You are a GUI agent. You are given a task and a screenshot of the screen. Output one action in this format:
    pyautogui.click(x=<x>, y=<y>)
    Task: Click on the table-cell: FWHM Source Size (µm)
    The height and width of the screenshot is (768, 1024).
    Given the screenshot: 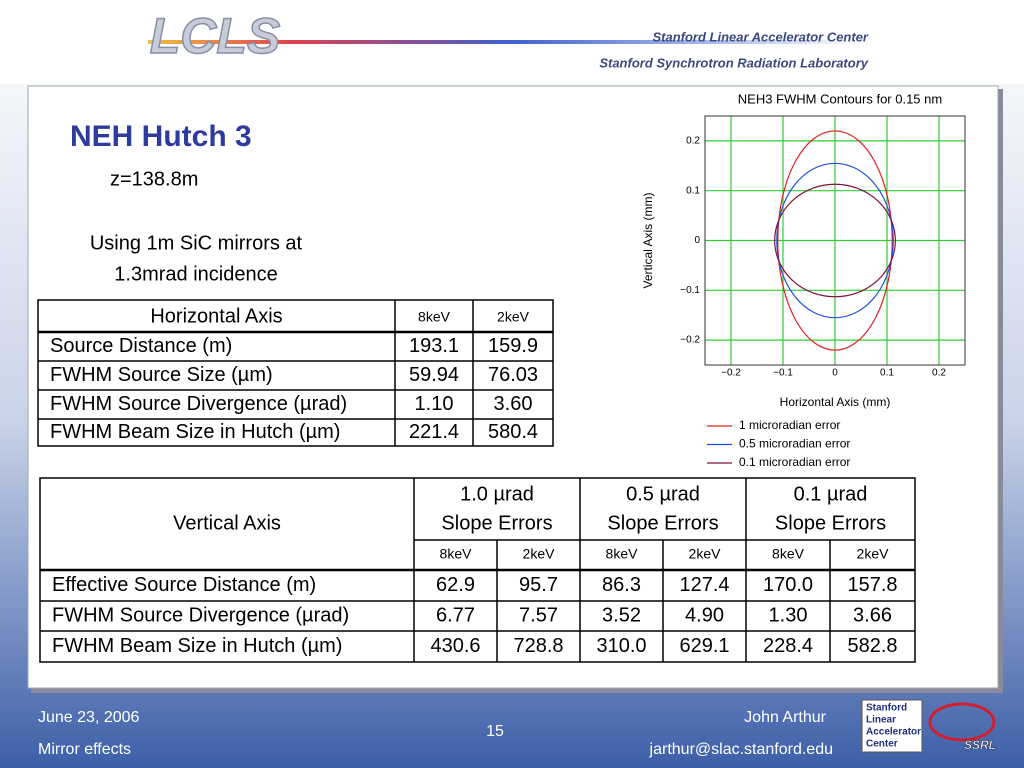 What is the action you would take?
    pyautogui.click(x=161, y=375)
    